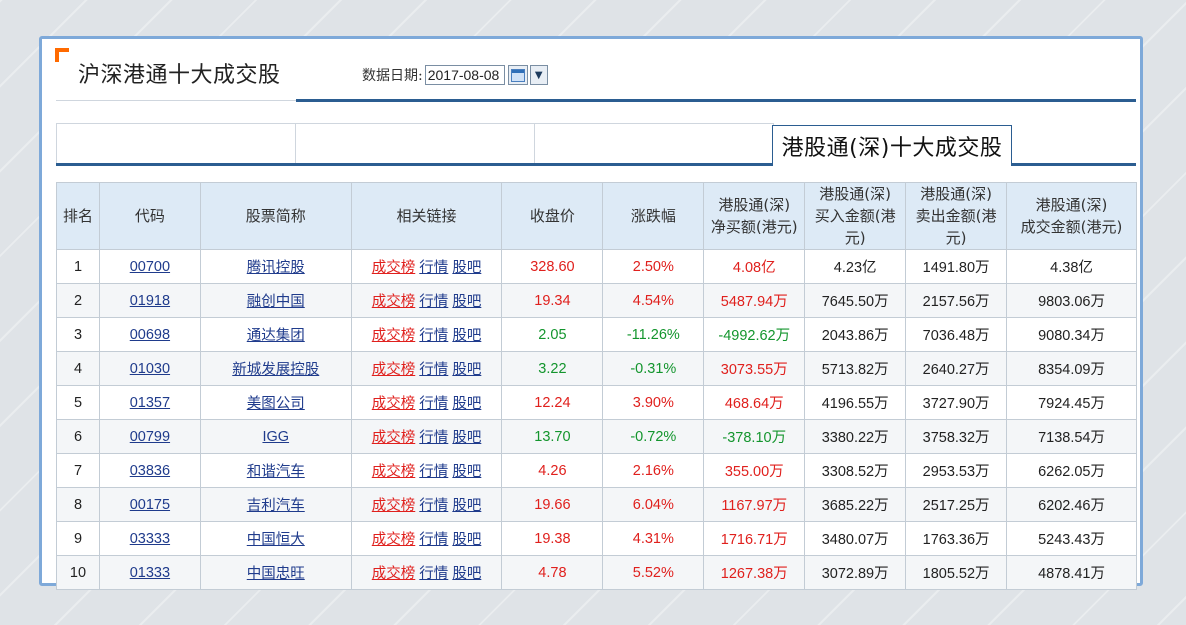 This screenshot has height=625, width=1186. What do you see at coordinates (552, 538) in the screenshot?
I see `close-price-cell: 19.38` at bounding box center [552, 538].